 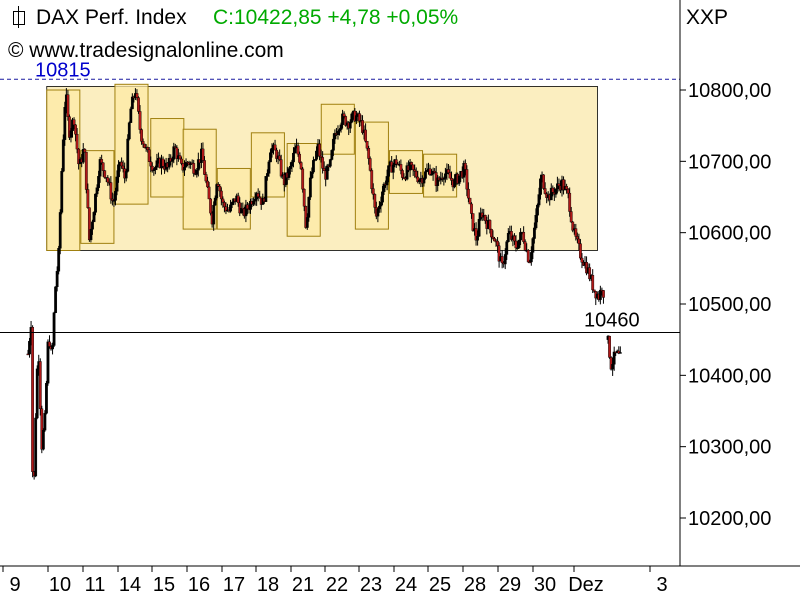 What do you see at coordinates (729, 234) in the screenshot?
I see `y-tick-label: 10600,00` at bounding box center [729, 234].